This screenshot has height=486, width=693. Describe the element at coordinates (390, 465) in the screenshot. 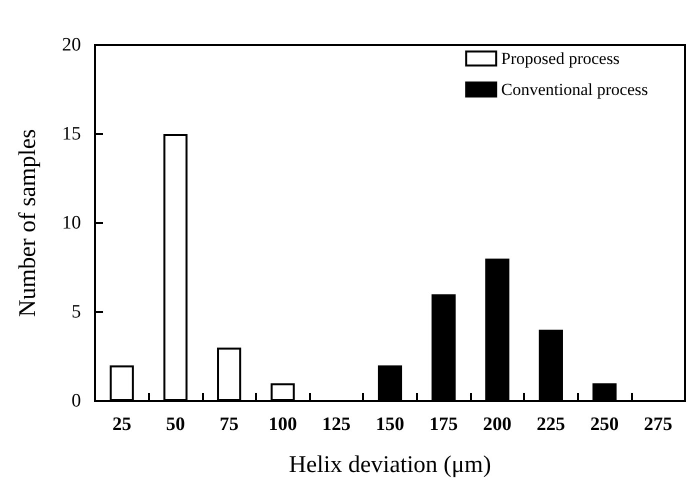

I see `x-axis-title: Helix deviation (μm)` at that location.